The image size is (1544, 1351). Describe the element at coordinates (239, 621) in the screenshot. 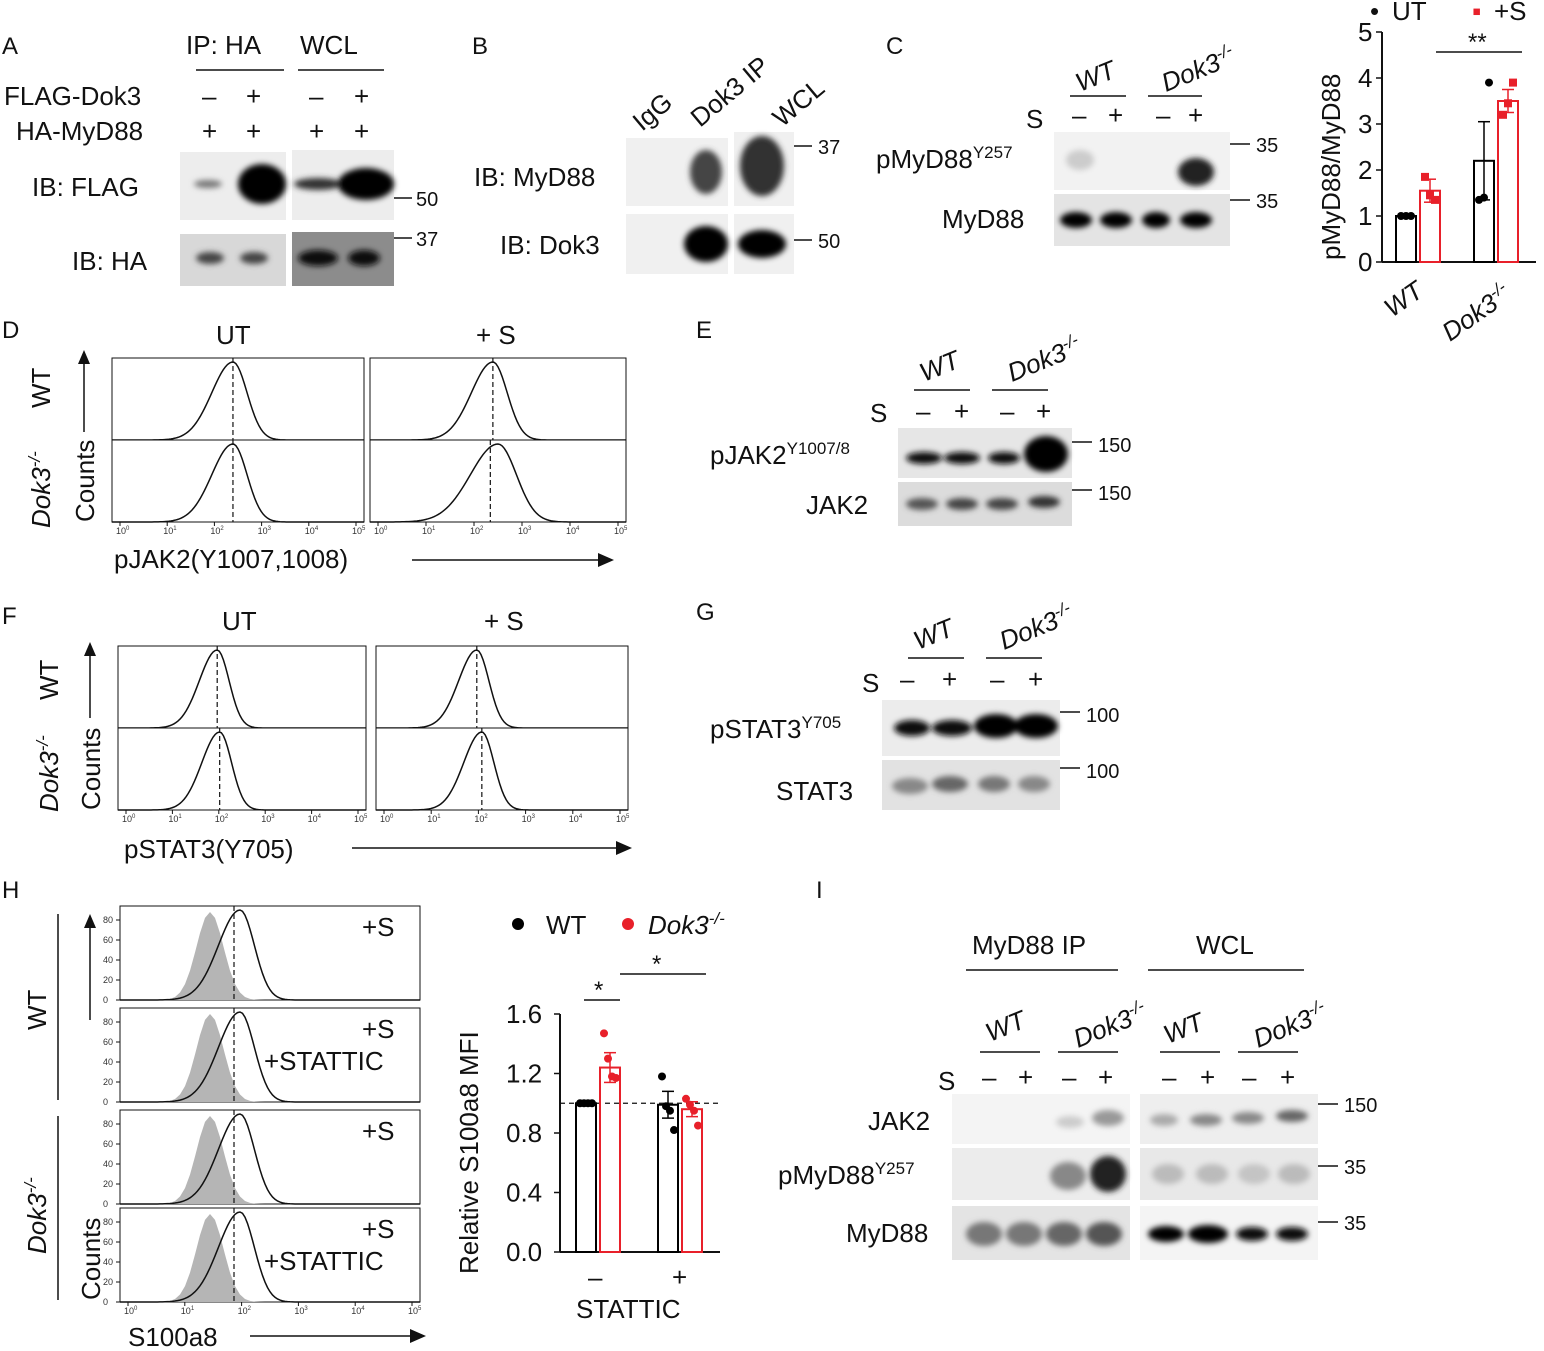

I see `col-title-ut: UT` at that location.